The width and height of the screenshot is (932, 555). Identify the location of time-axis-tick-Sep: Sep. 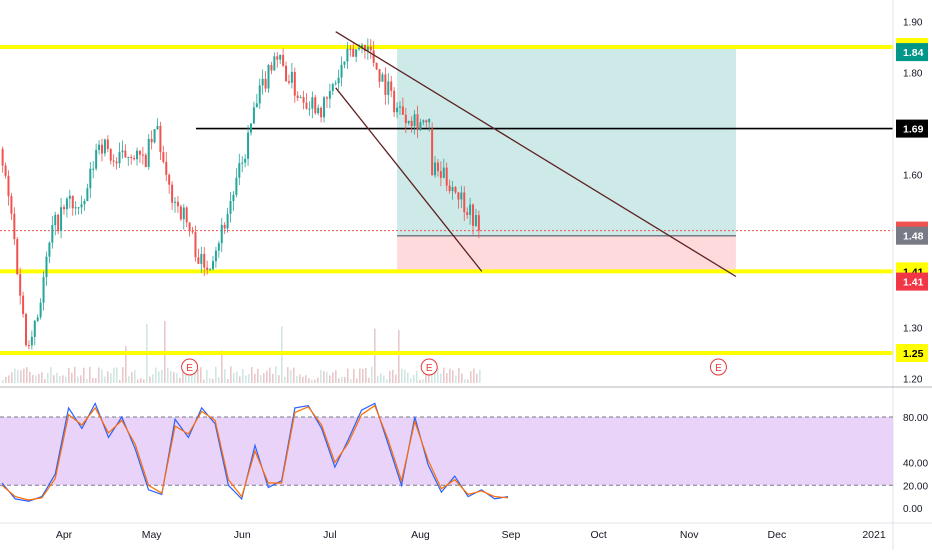
(511, 535).